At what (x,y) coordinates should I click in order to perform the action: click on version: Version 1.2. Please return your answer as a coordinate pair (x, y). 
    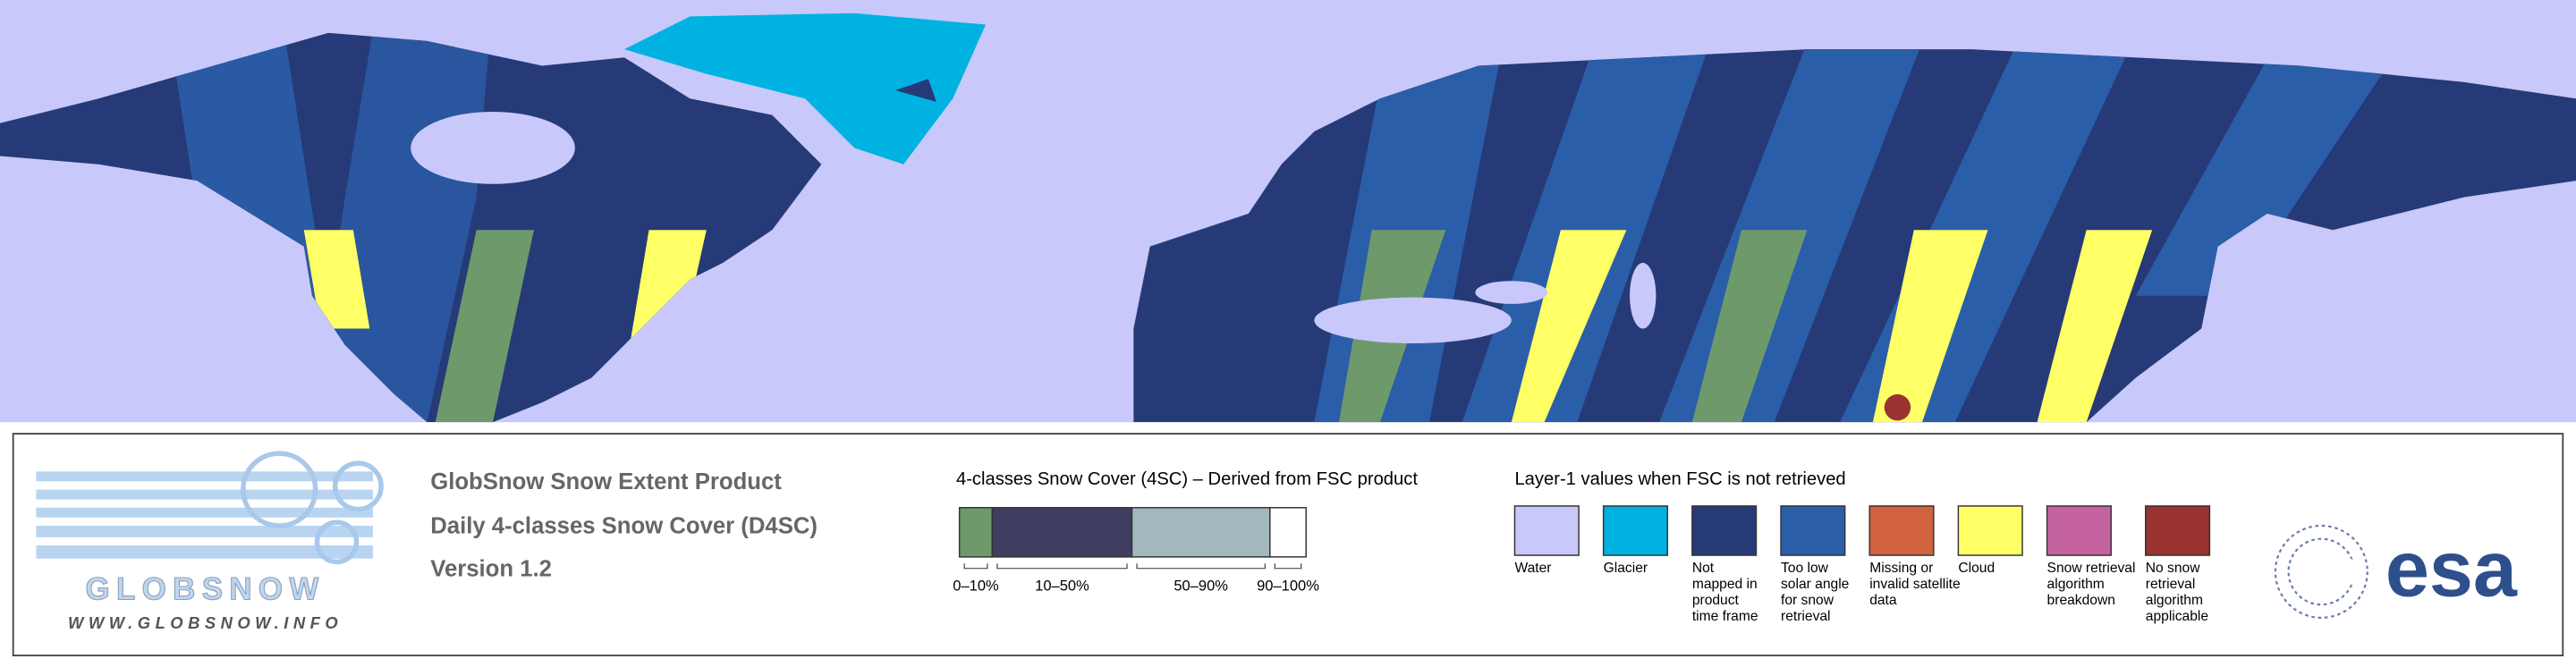
    Looking at the image, I should click on (491, 568).